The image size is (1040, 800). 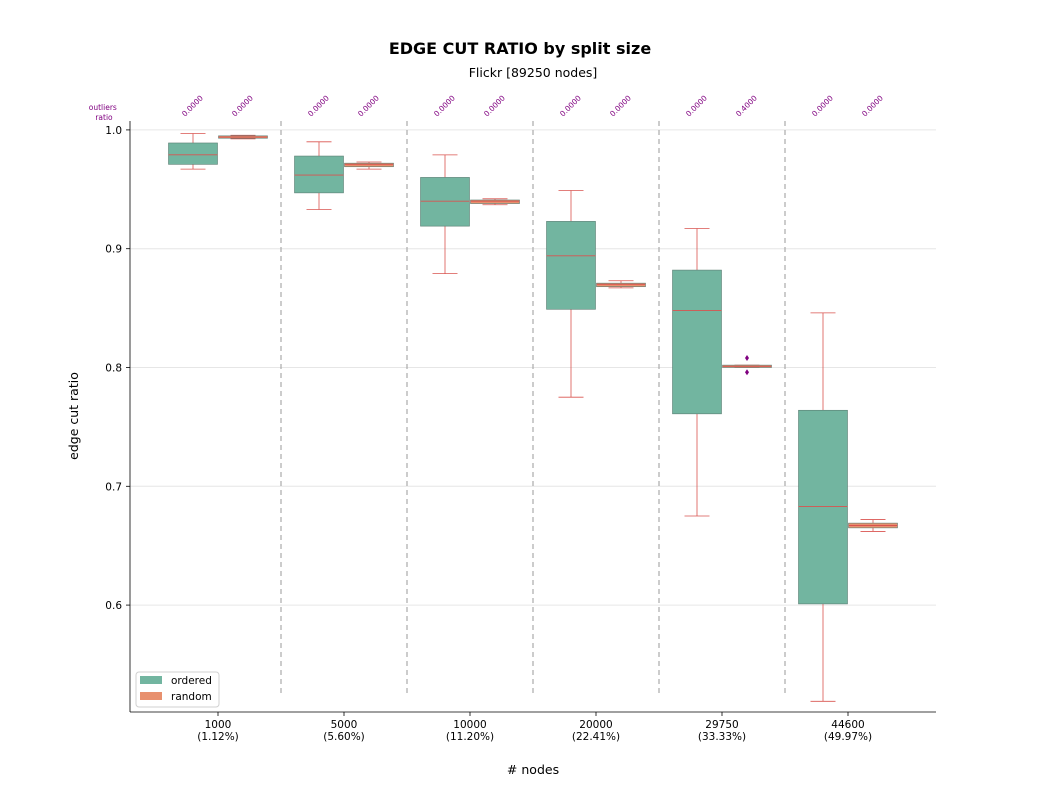 I want to click on outliers-ratio-header: outliers ratio, so click(x=104, y=112).